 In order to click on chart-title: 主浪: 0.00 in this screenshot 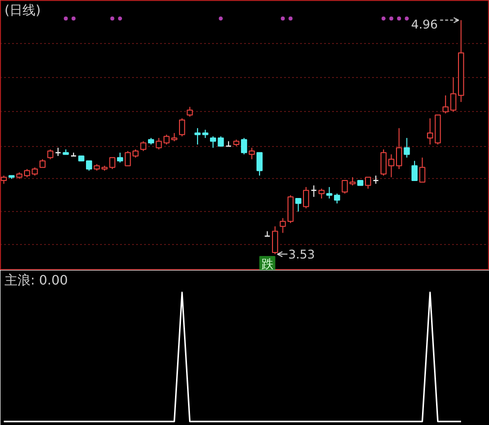, I will do `click(36, 280)`.